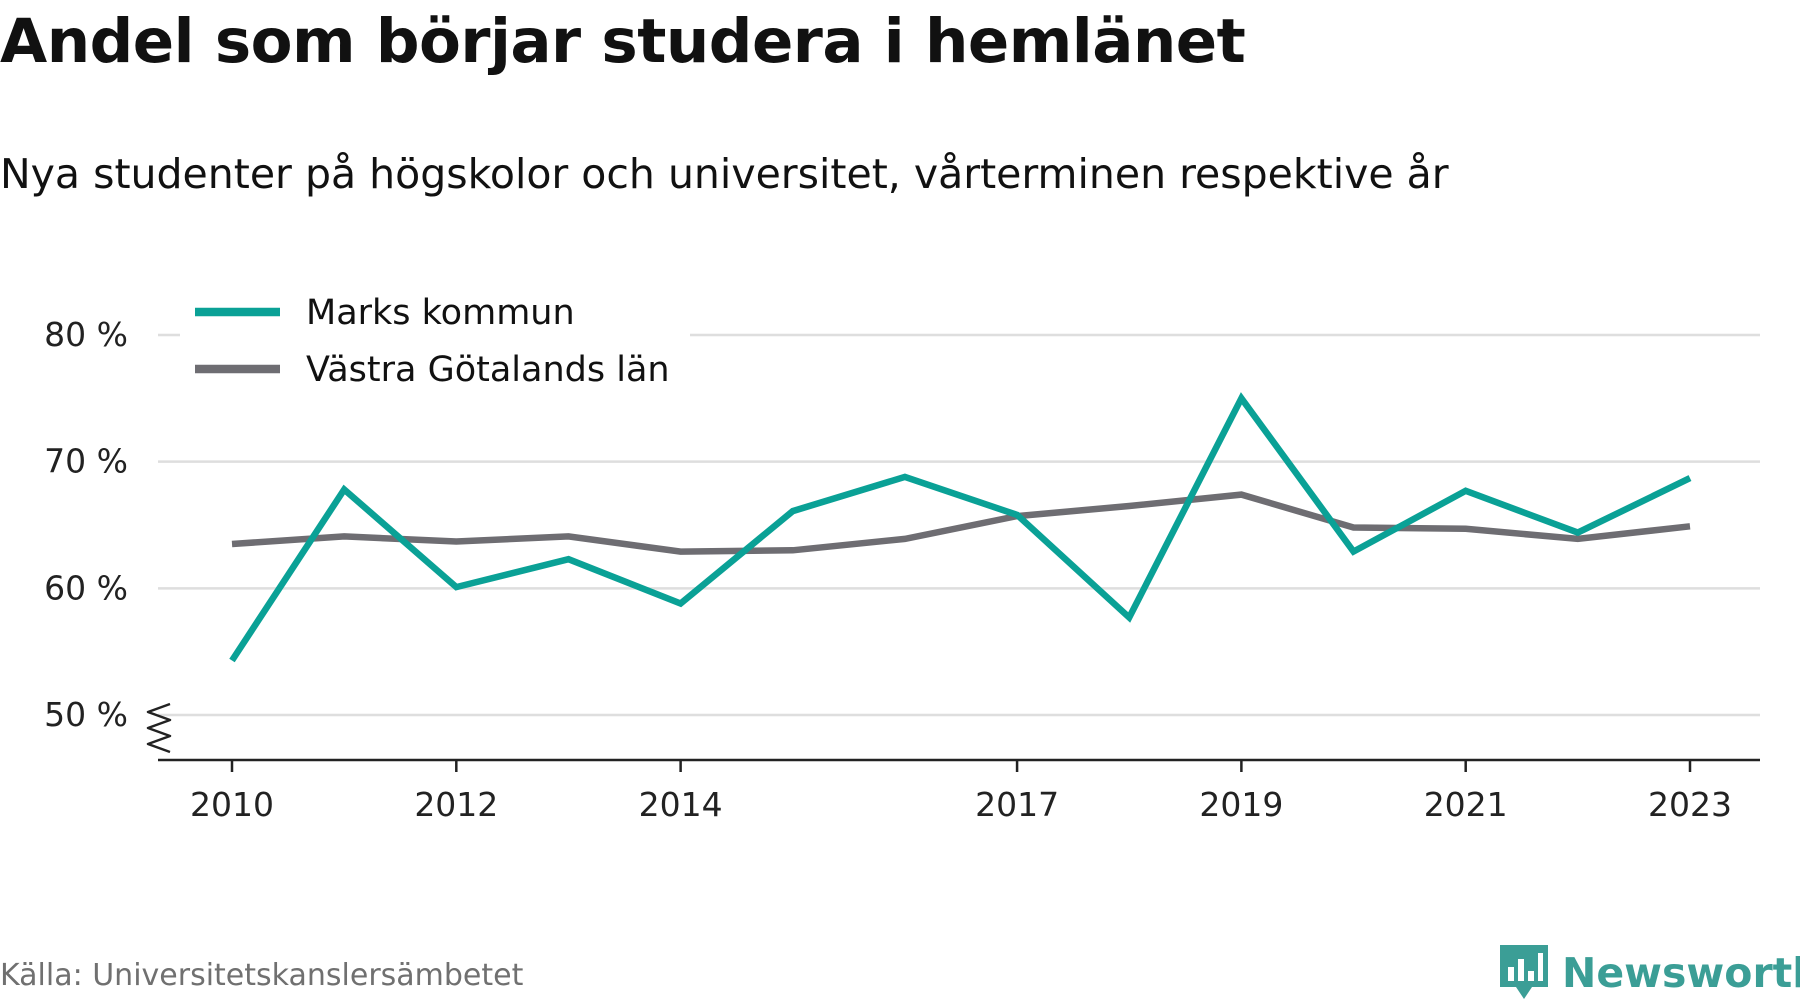  Describe the element at coordinates (86, 461) in the screenshot. I see `y-tick-label: 70 %` at that location.